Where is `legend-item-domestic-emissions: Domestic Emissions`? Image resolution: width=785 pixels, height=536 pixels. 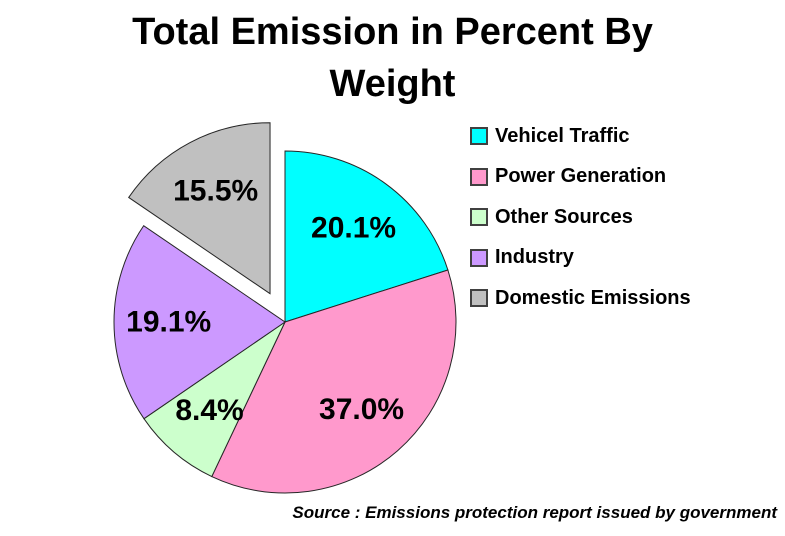
legend-item-domestic-emissions: Domestic Emissions is located at coordinates (580, 297).